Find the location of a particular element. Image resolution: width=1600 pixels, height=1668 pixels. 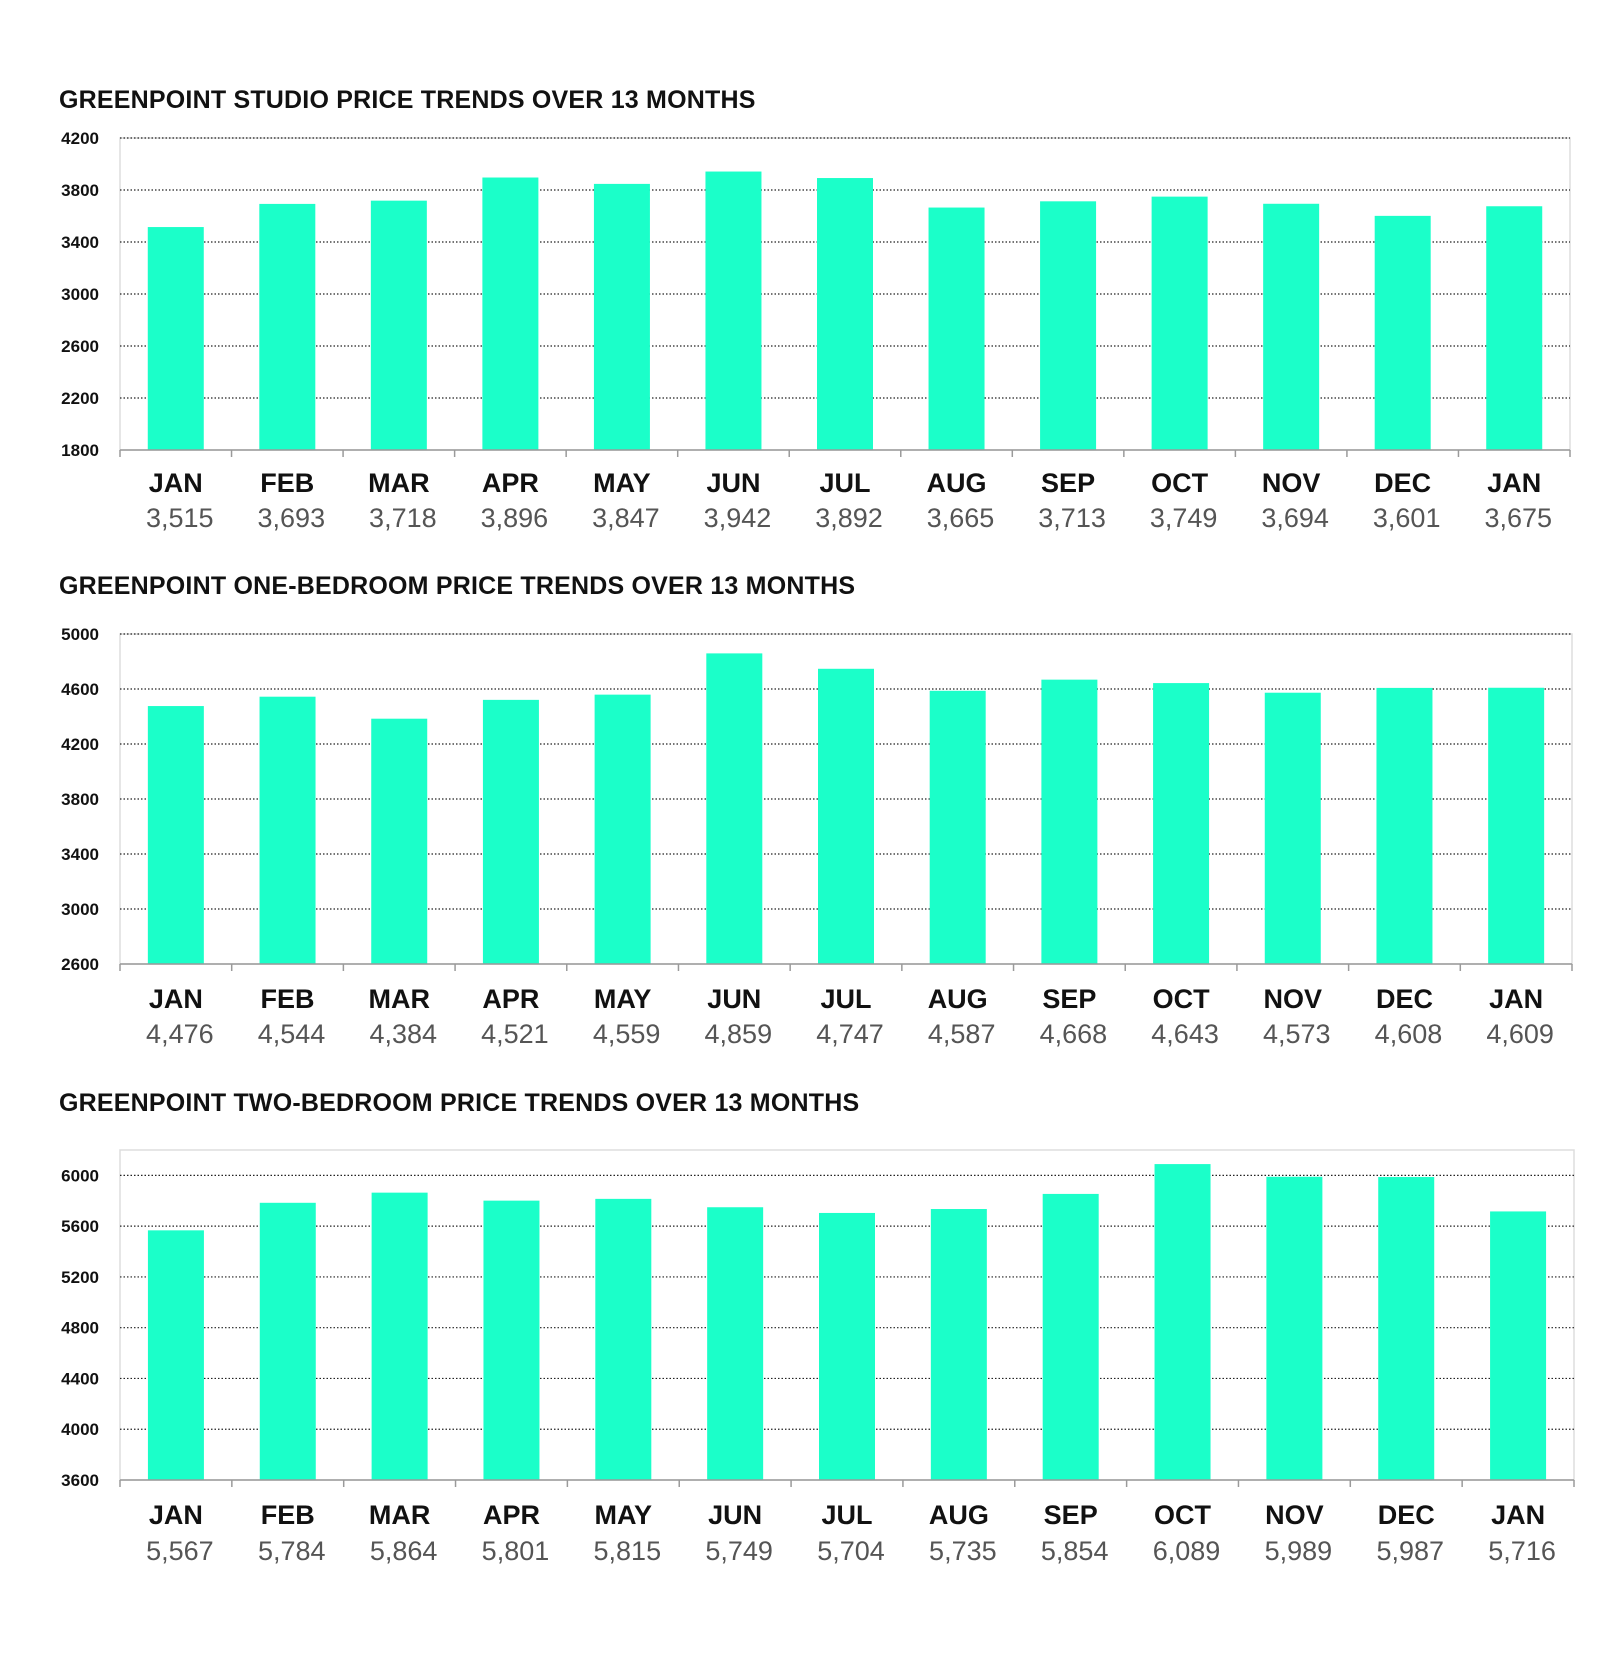

studio-month-label: MAY is located at coordinates (622, 483).